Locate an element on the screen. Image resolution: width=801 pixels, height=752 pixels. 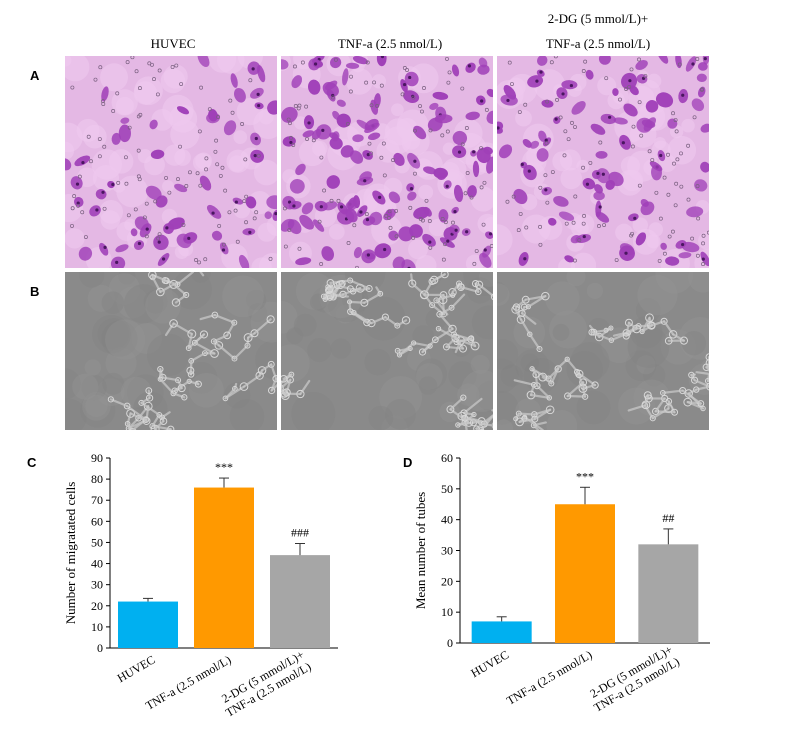
y-tick-label: 60 is located at coordinates (97, 521).